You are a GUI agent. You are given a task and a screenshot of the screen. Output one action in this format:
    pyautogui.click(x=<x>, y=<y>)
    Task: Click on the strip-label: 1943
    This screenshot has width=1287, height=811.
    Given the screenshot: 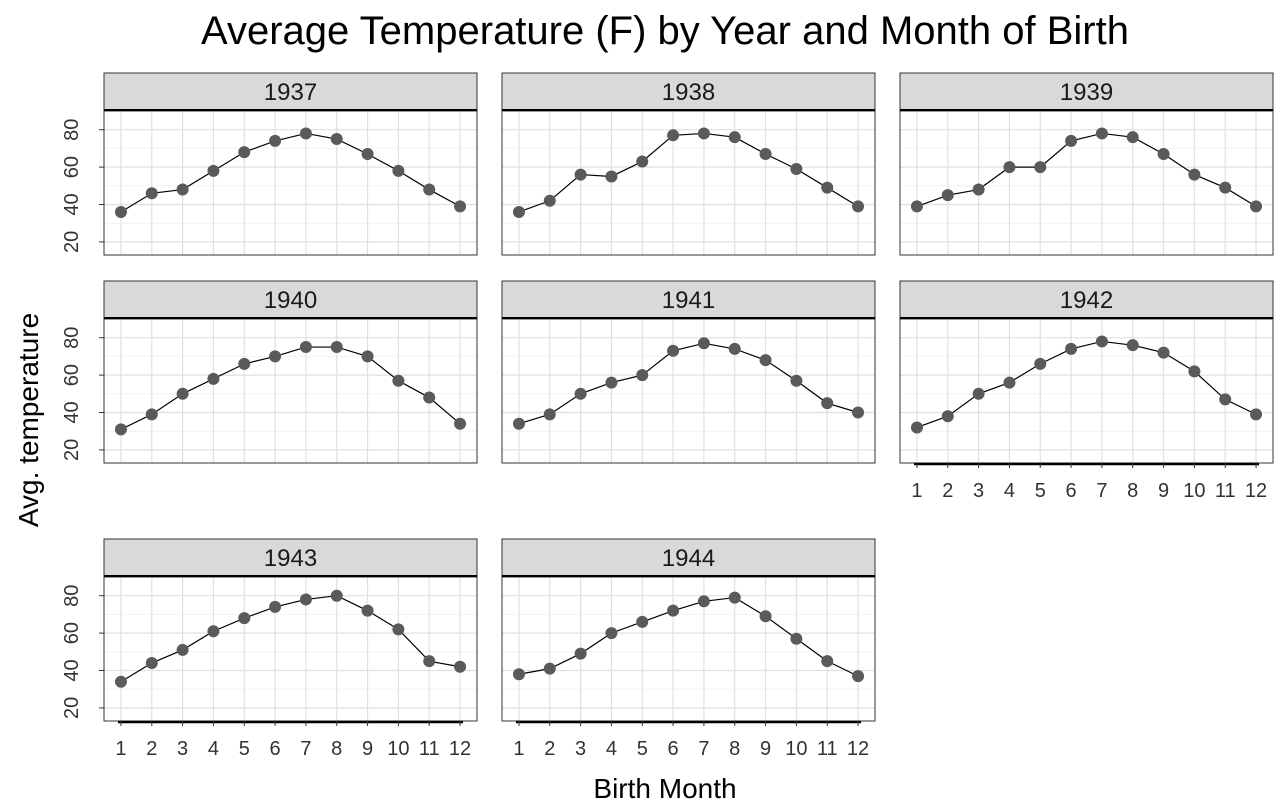 What is the action you would take?
    pyautogui.click(x=290, y=558)
    